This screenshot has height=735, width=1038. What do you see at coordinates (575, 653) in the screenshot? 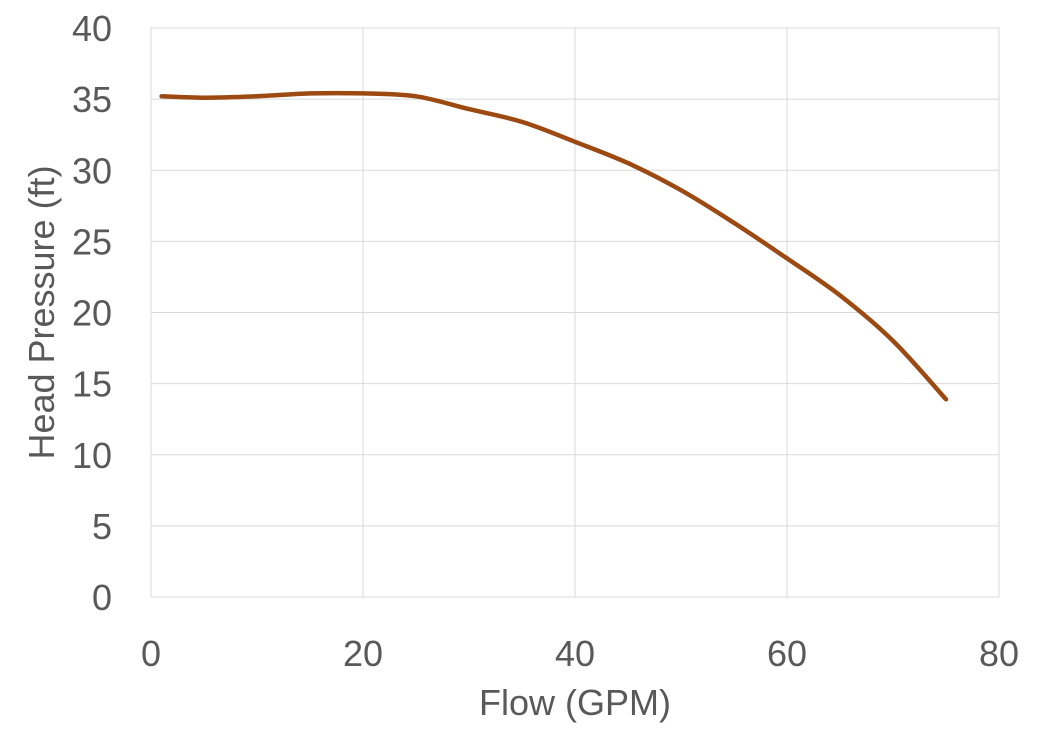
I see `x-tick-label: 40` at bounding box center [575, 653].